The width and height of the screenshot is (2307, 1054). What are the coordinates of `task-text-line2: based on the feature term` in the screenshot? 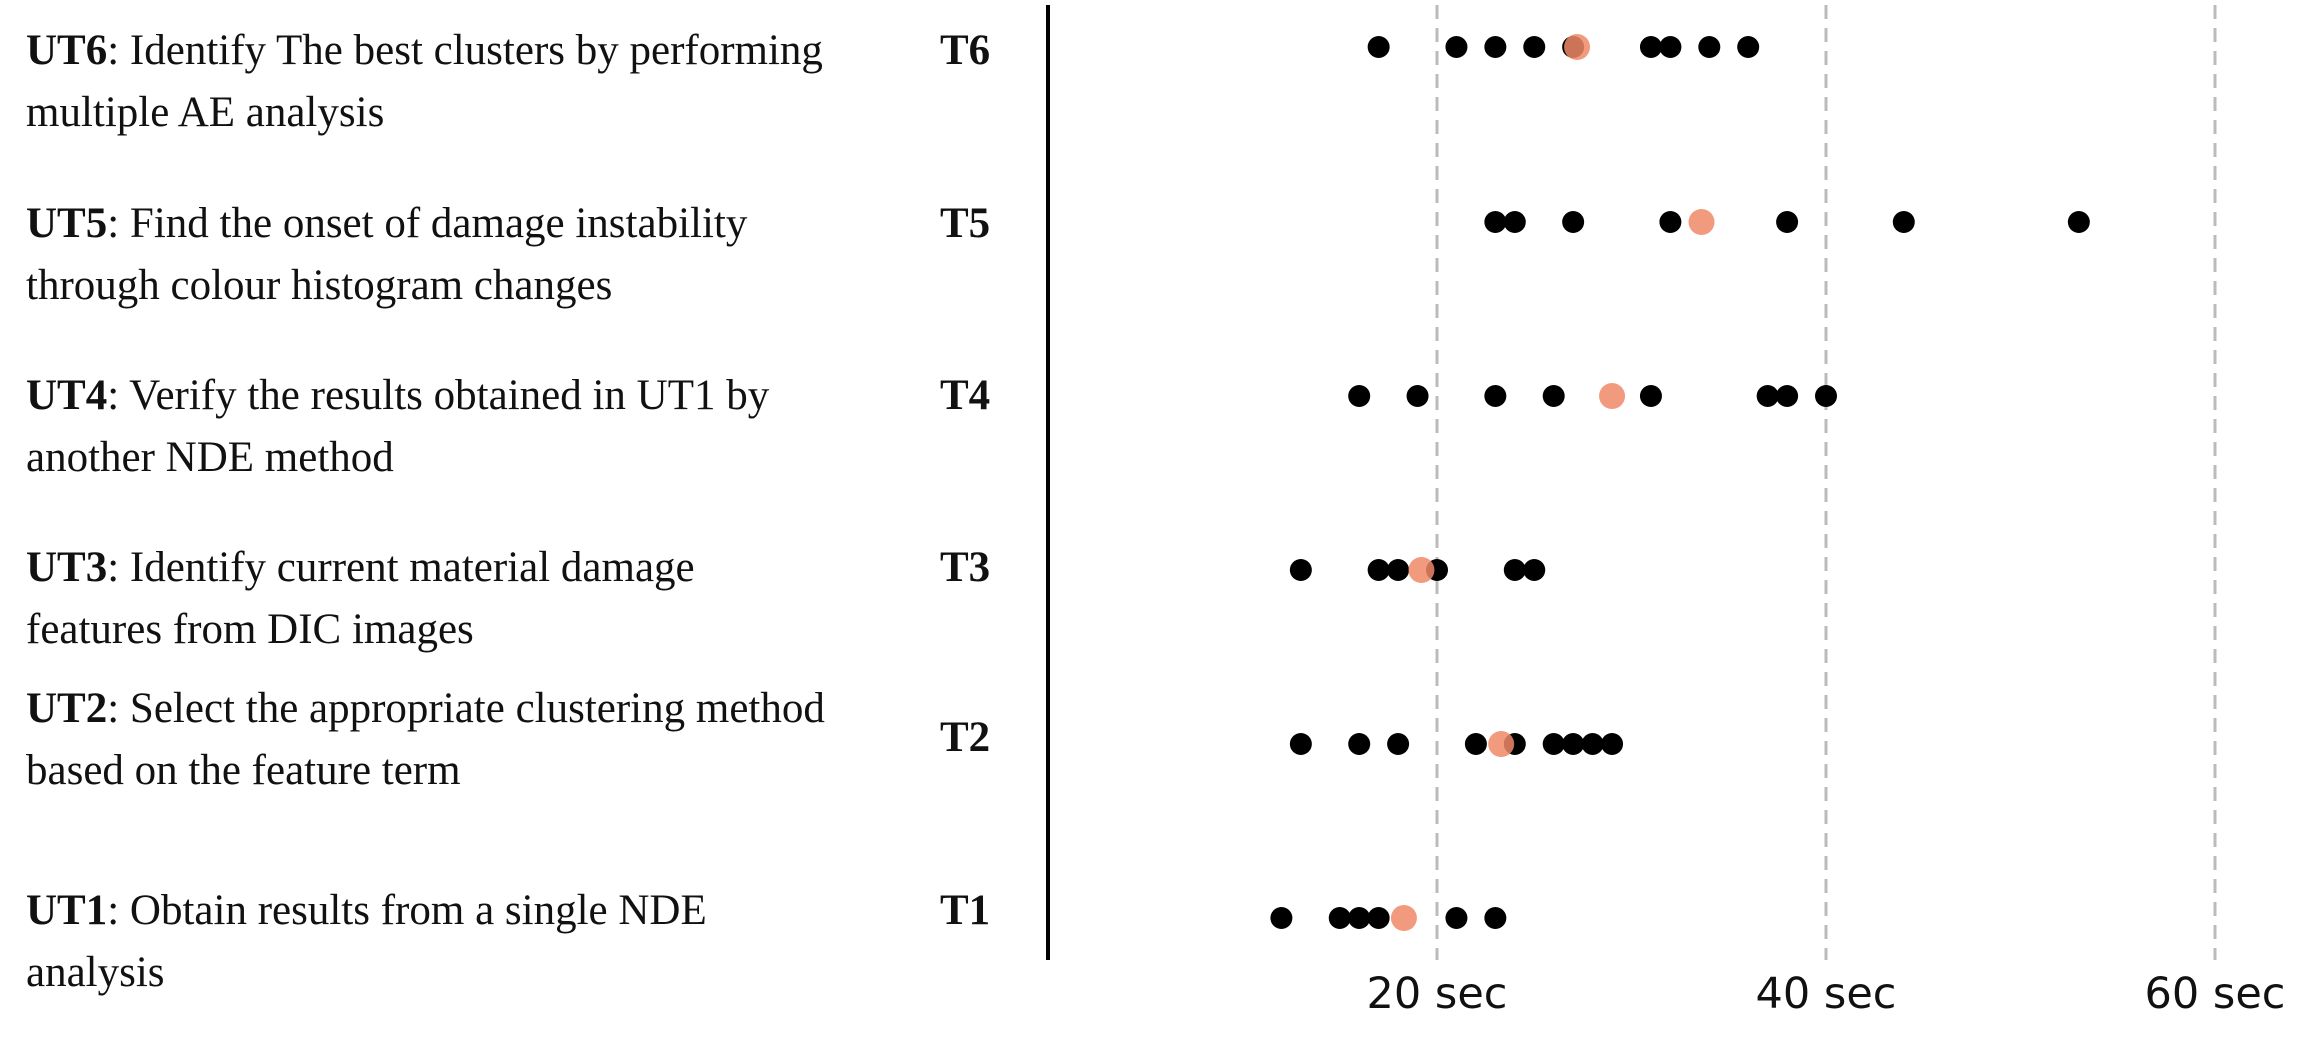 It's located at (243, 770).